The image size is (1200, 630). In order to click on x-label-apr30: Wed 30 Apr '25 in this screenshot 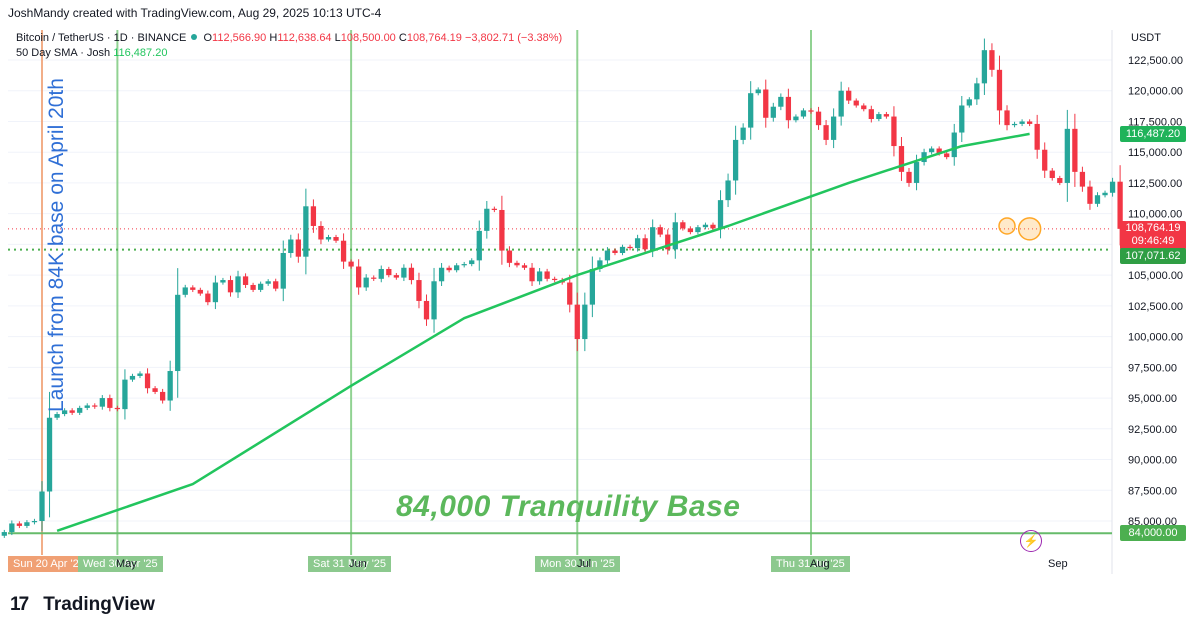, I will do `click(120, 564)`.